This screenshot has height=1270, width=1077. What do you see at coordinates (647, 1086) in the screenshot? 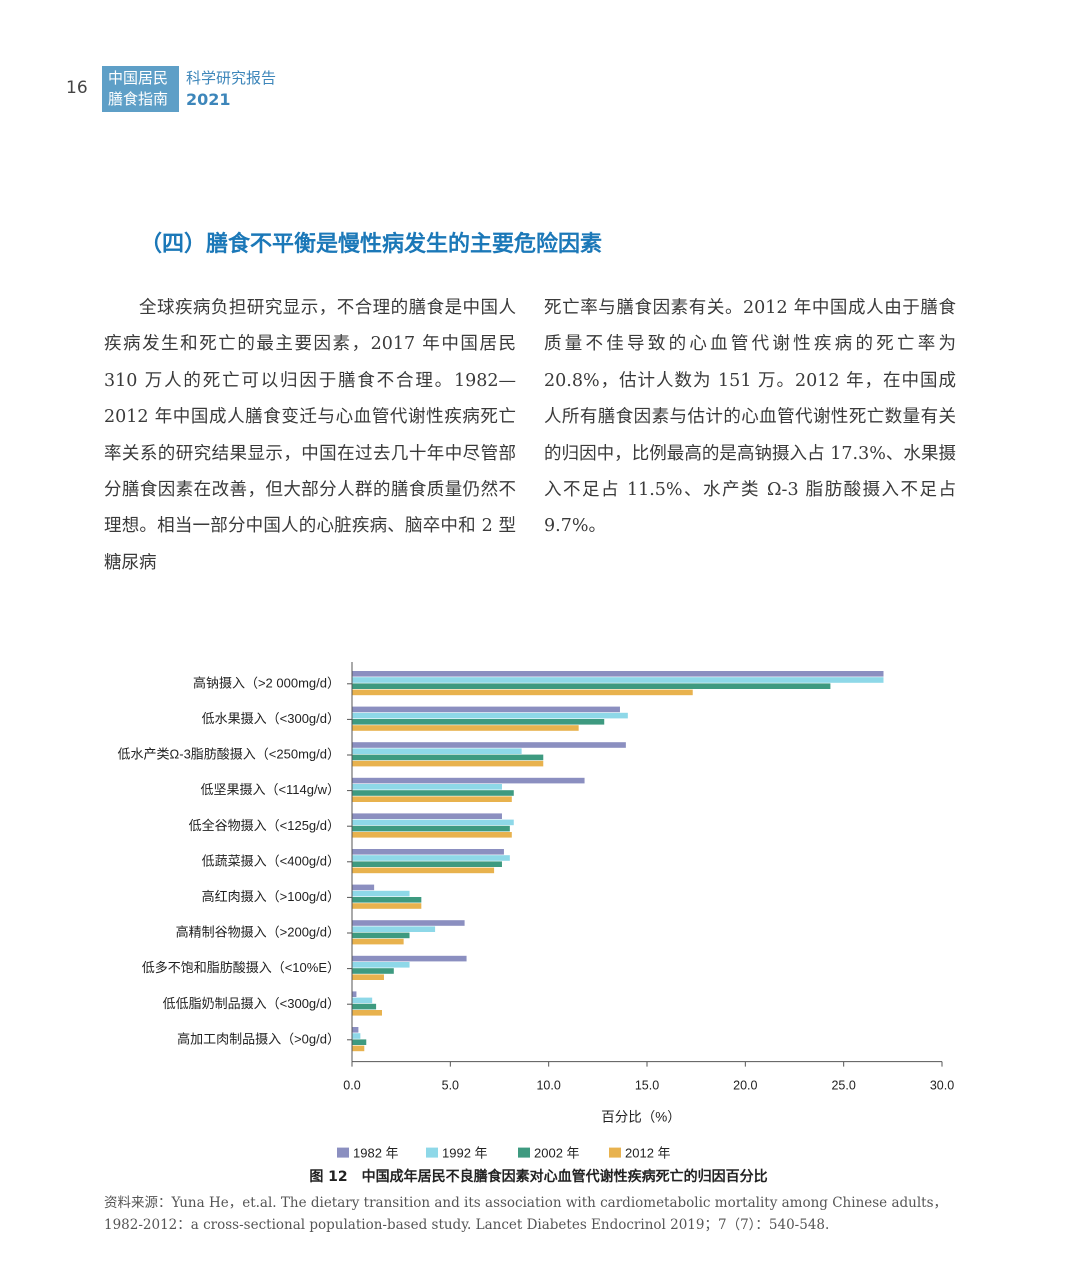
I see `x-tick-label: 15.0` at bounding box center [647, 1086].